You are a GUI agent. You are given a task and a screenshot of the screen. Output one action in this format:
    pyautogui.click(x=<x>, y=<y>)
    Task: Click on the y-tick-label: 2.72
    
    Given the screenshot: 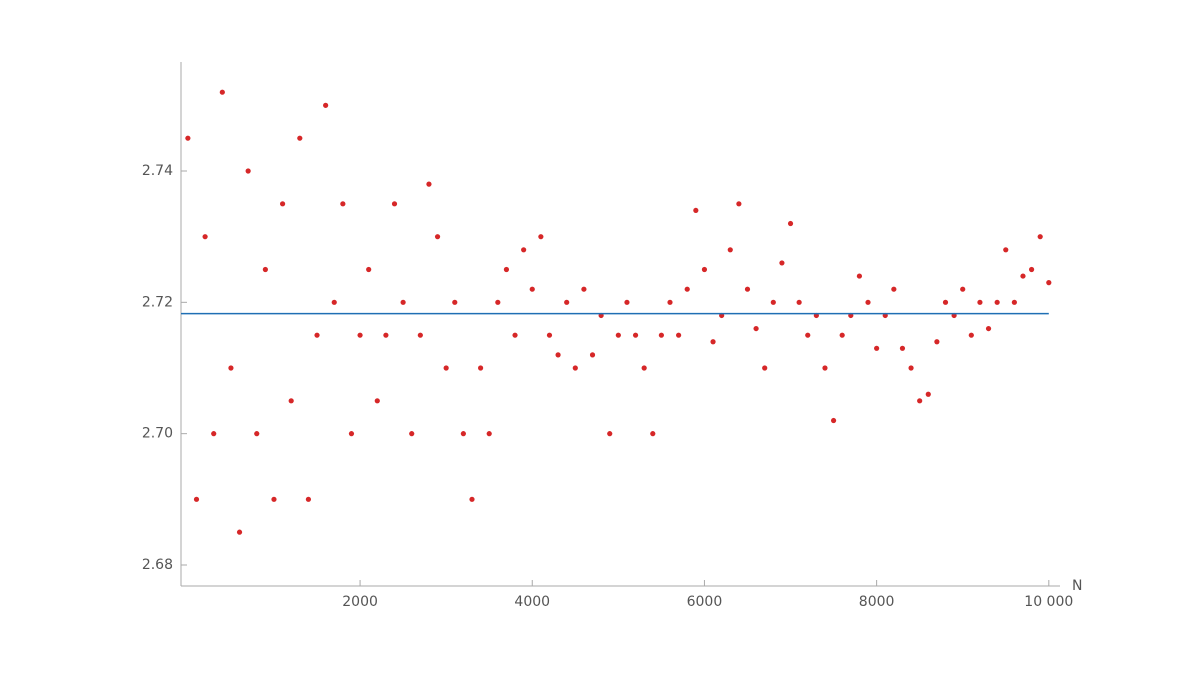 What is the action you would take?
    pyautogui.click(x=157, y=302)
    